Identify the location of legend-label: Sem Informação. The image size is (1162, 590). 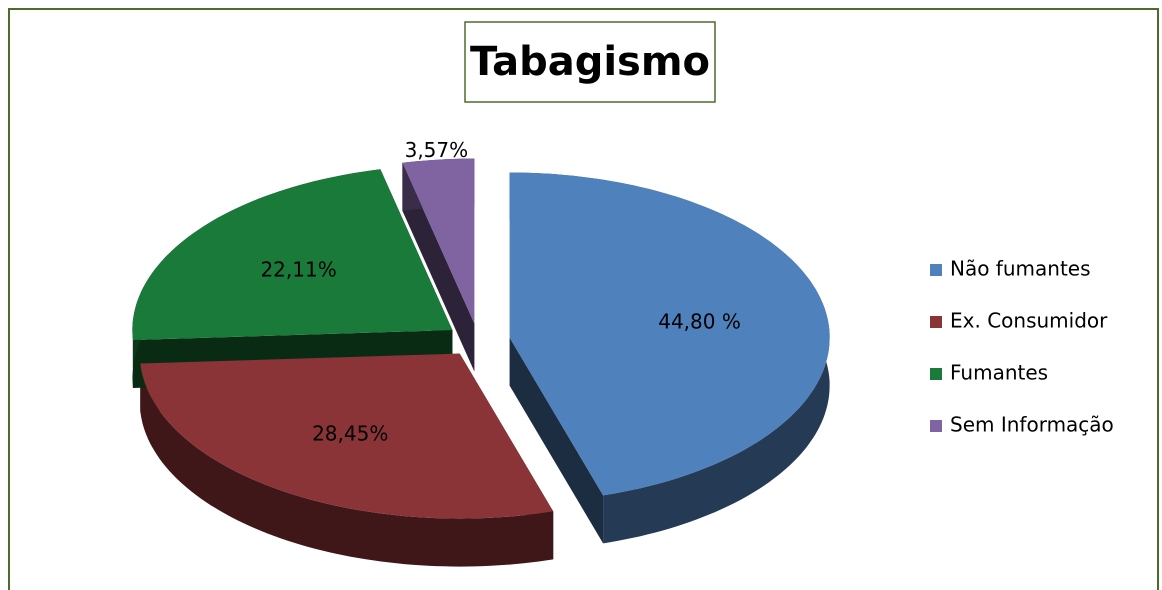
(1032, 425).